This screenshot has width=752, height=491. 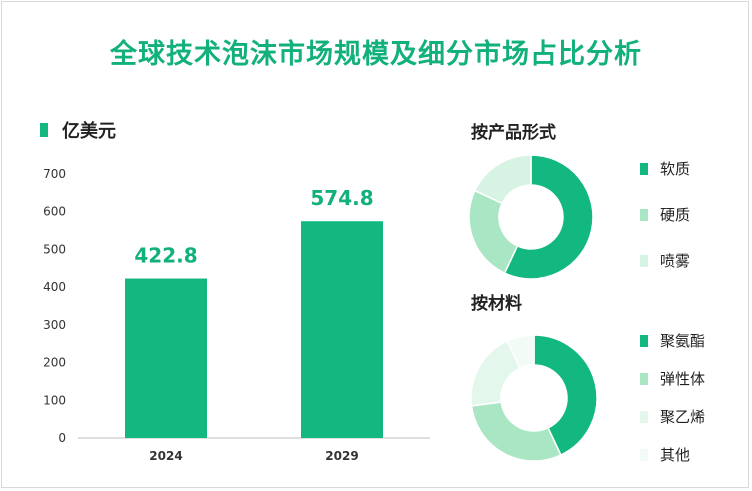 I want to click on donut2-legend-item: 聚乙烯, so click(x=672, y=416).